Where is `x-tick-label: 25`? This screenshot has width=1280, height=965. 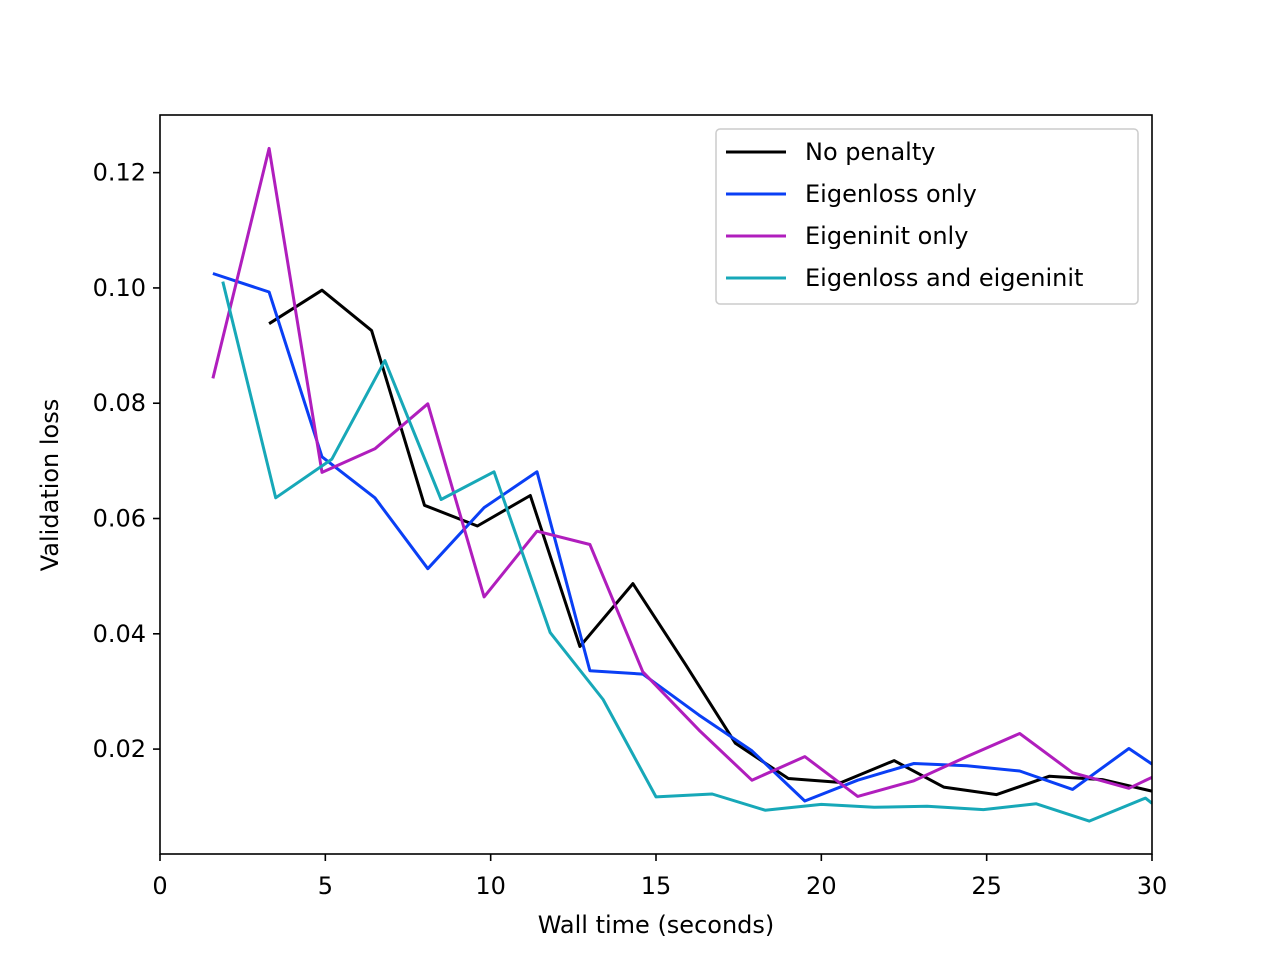 x-tick-label: 25 is located at coordinates (986, 886).